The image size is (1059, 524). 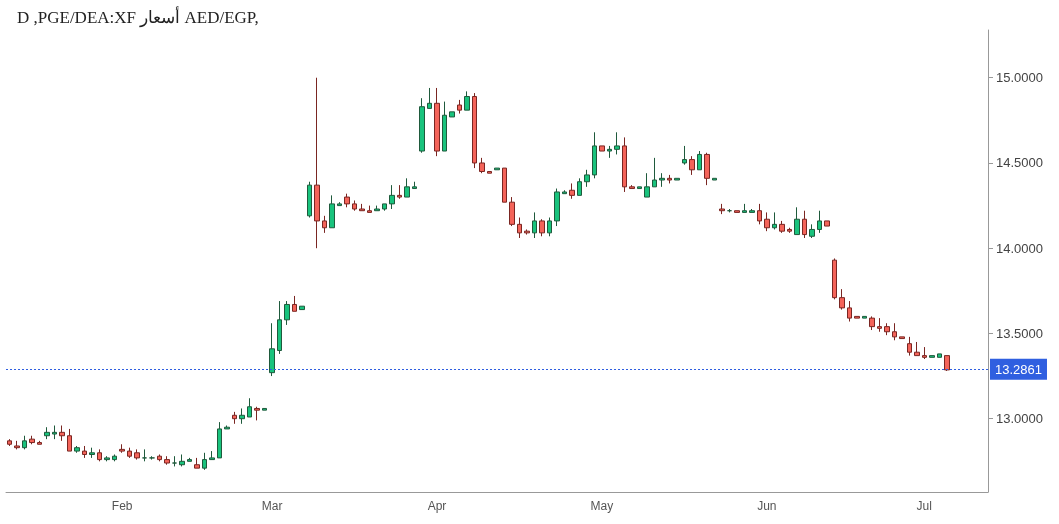 What do you see at coordinates (1019, 333) in the screenshot?
I see `y-tick-label: 13.5000` at bounding box center [1019, 333].